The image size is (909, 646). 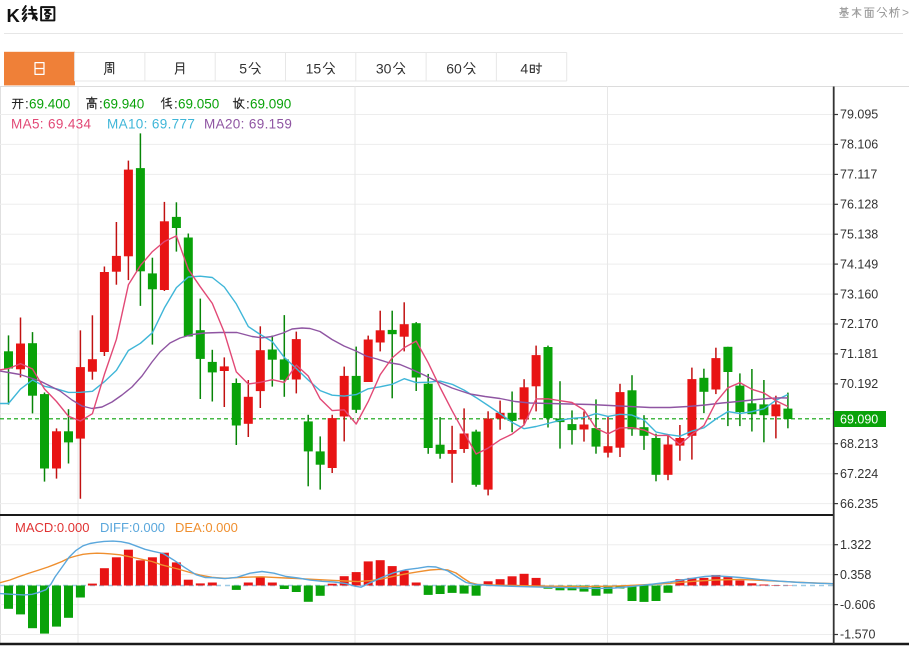 I want to click on svg-text: 15, so click(x=314, y=69).